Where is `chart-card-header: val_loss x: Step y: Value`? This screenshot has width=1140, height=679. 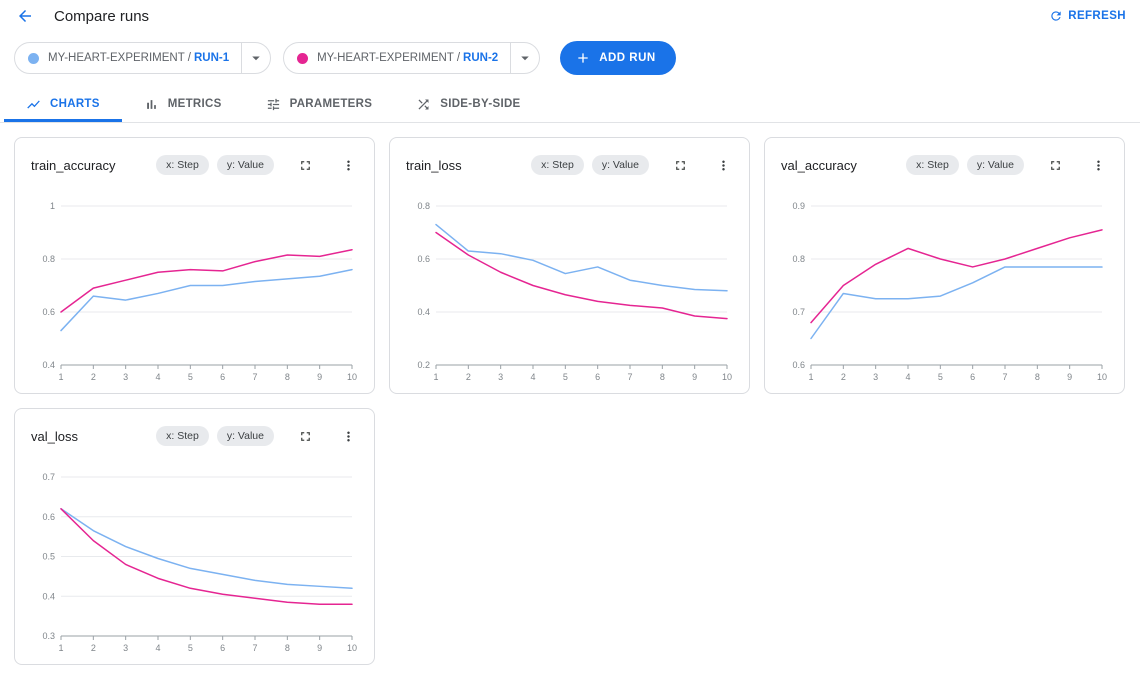
chart-card-header: val_loss x: Step y: Value is located at coordinates (194, 436).